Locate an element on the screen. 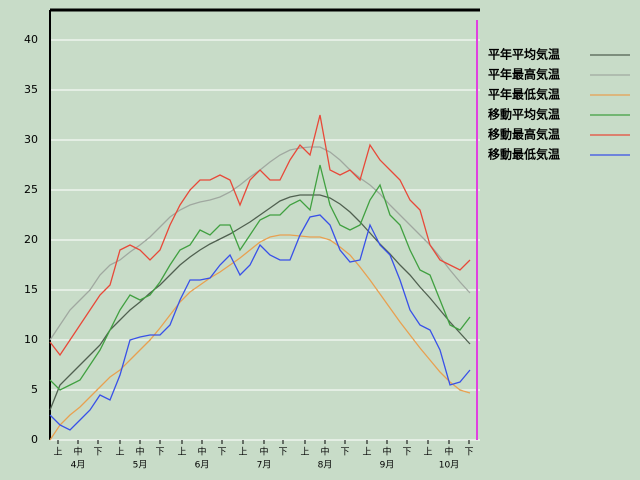 This screenshot has height=480, width=640. legend-label: 移動最低気温 is located at coordinates (524, 154).